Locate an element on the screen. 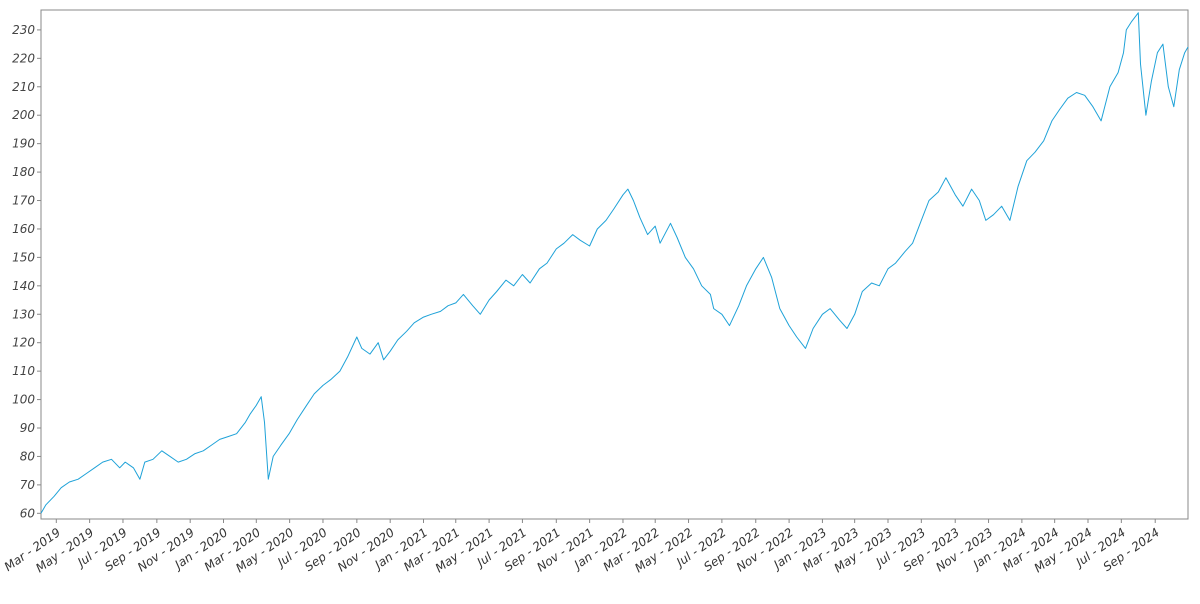 The image size is (1200, 604). y-tick-label: 210 is located at coordinates (23, 87).